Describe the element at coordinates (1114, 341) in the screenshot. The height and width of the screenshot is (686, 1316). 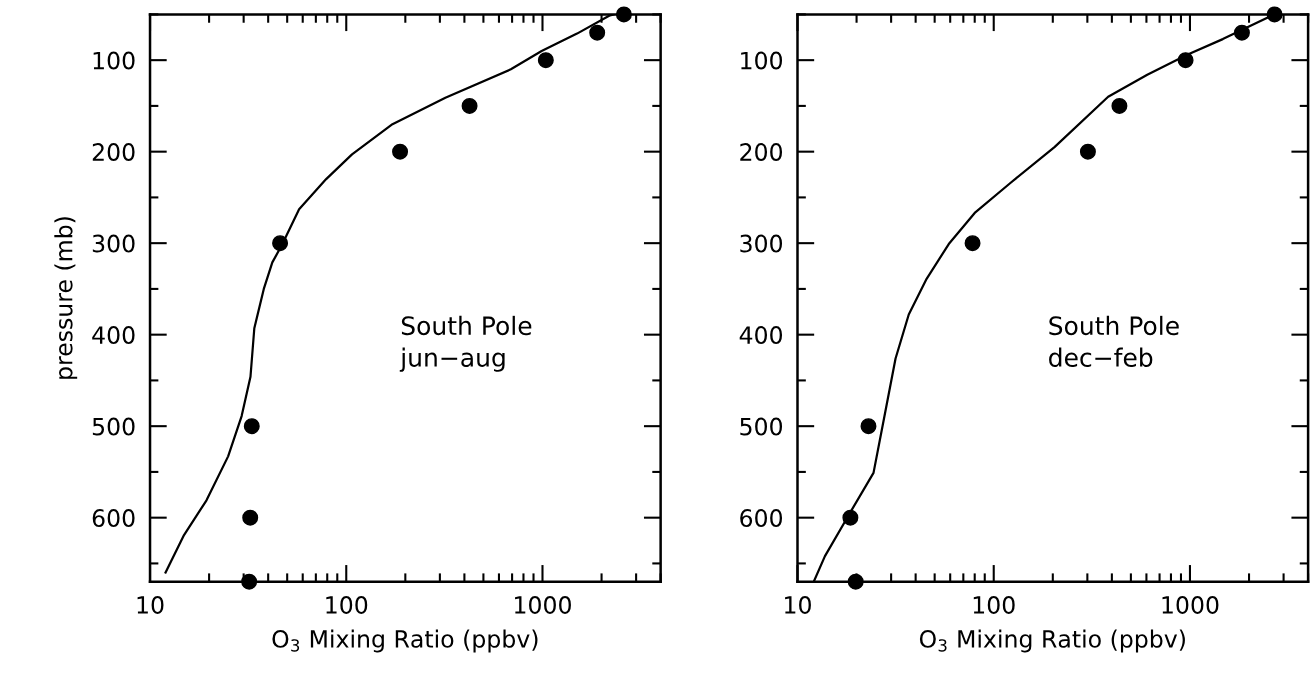
I see `annotation: South Pole dec−feb` at that location.